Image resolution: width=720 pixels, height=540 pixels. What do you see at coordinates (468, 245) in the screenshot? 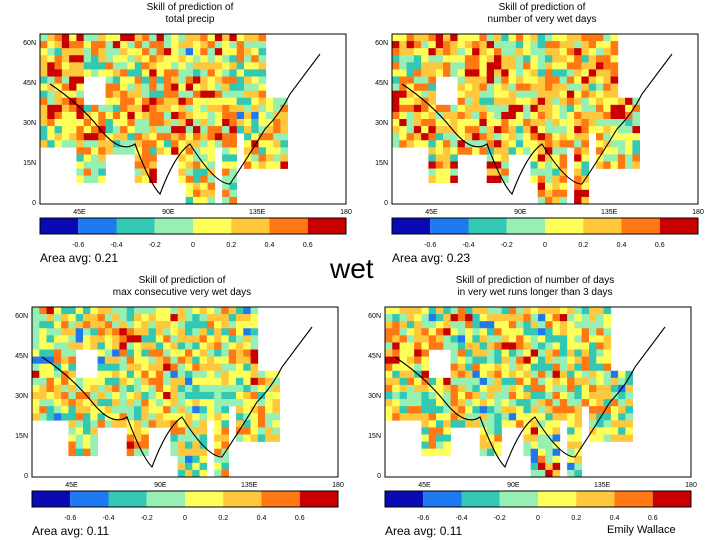
I see `colorbar-tick-label: -0.4` at bounding box center [468, 245].